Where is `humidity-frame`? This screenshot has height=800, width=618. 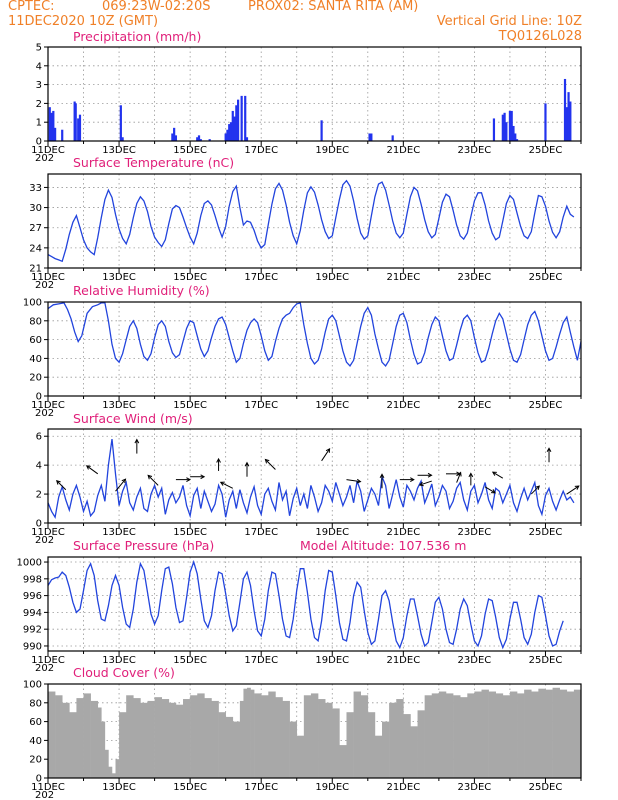 humidity-frame is located at coordinates (314, 349).